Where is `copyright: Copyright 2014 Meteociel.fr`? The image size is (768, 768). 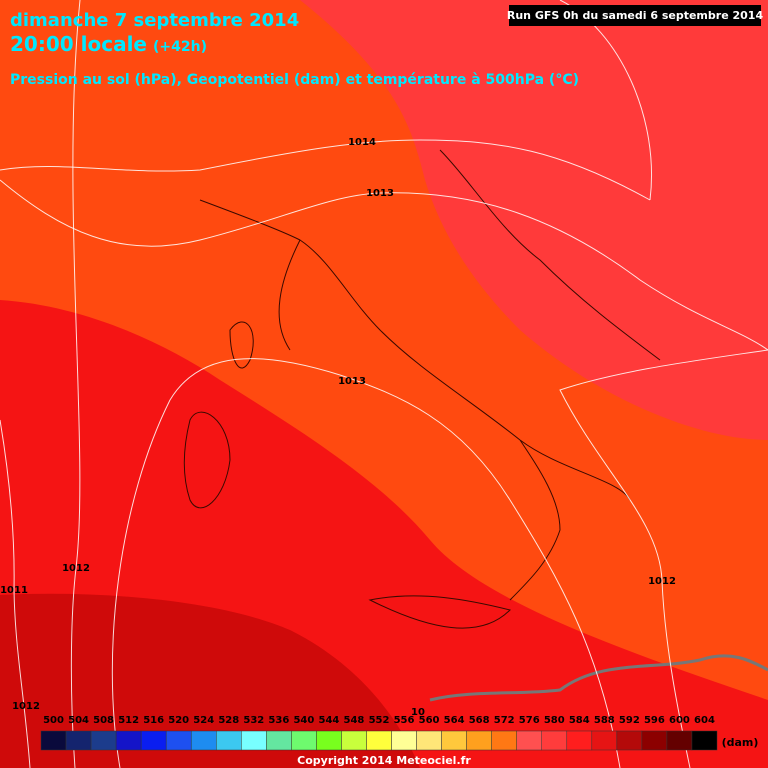
copyright: Copyright 2014 Meteociel.fr is located at coordinates (384, 760).